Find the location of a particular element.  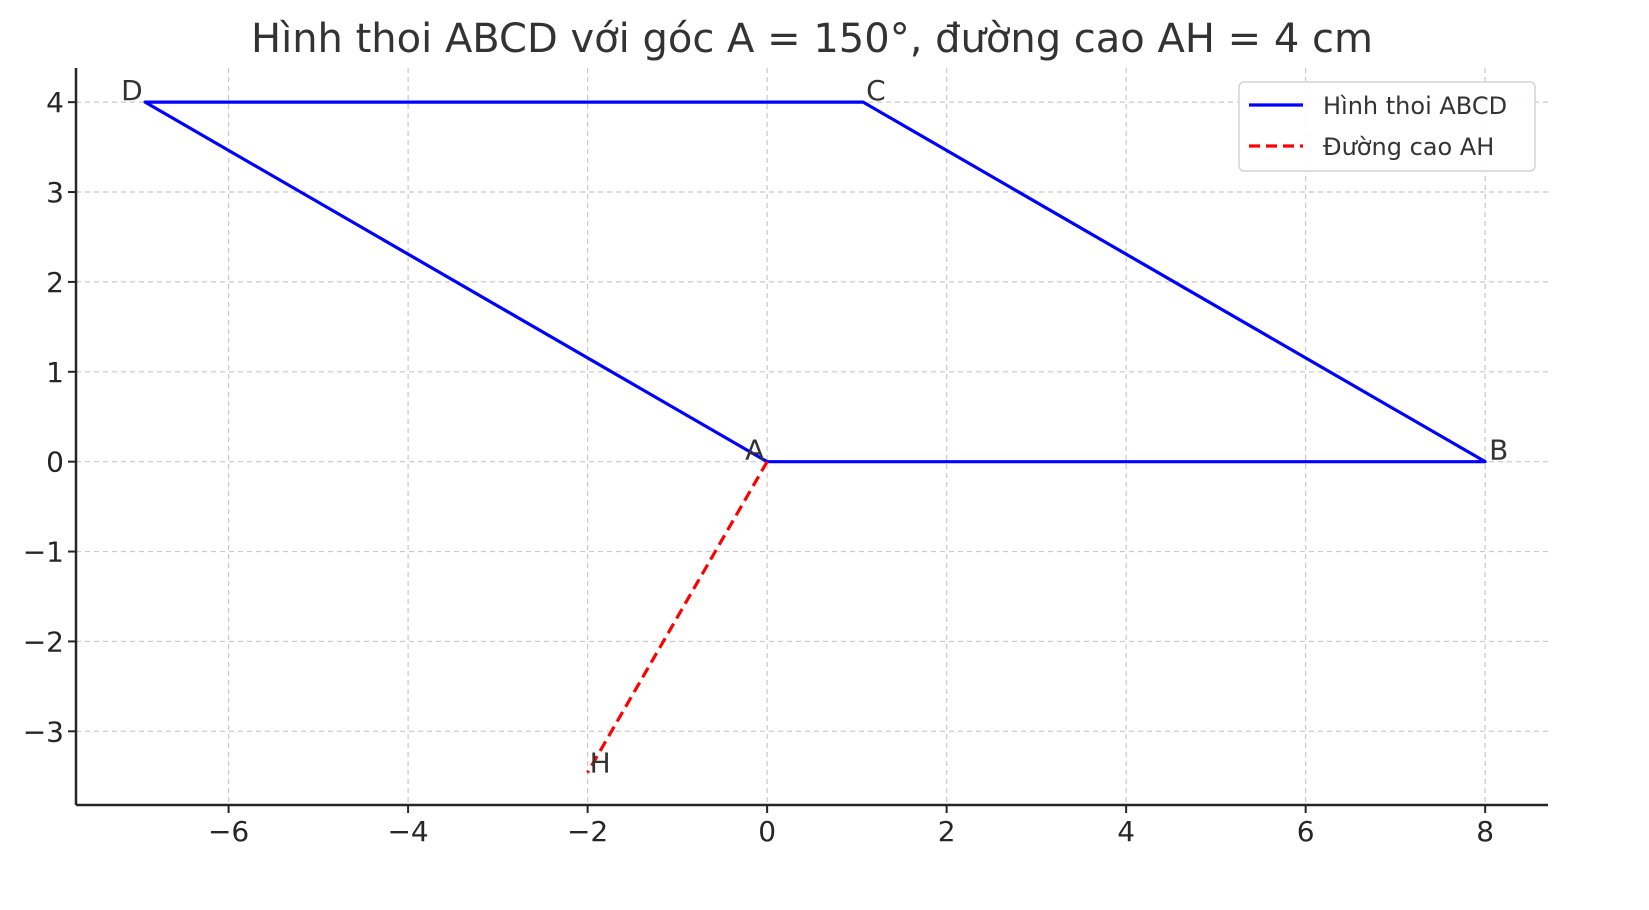

x-tick-label: 8 is located at coordinates (1485, 831).